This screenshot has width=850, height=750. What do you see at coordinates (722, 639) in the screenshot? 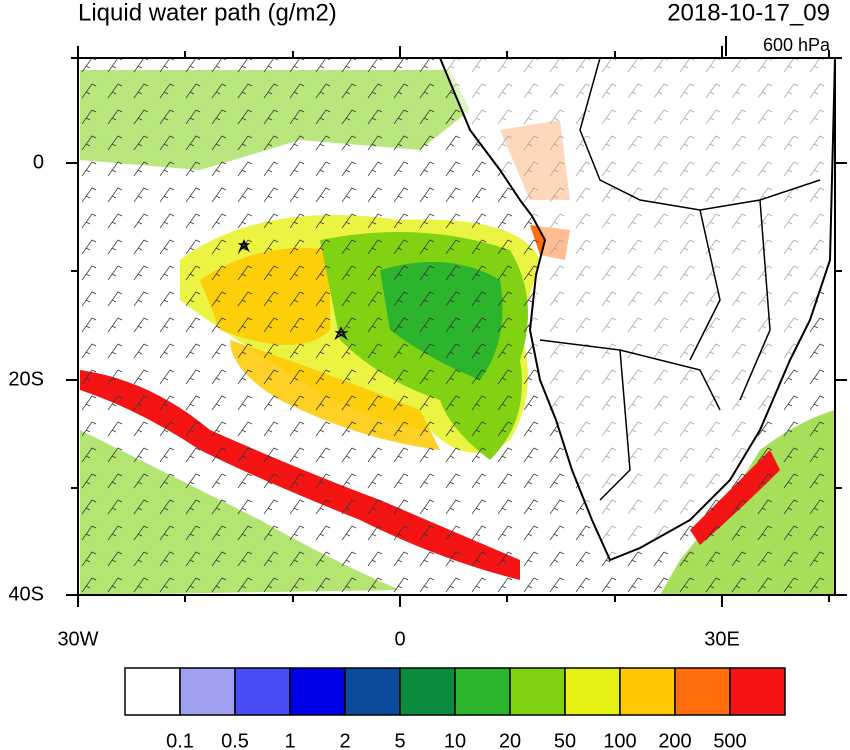
I see `x-tick-label: 30E` at bounding box center [722, 639].